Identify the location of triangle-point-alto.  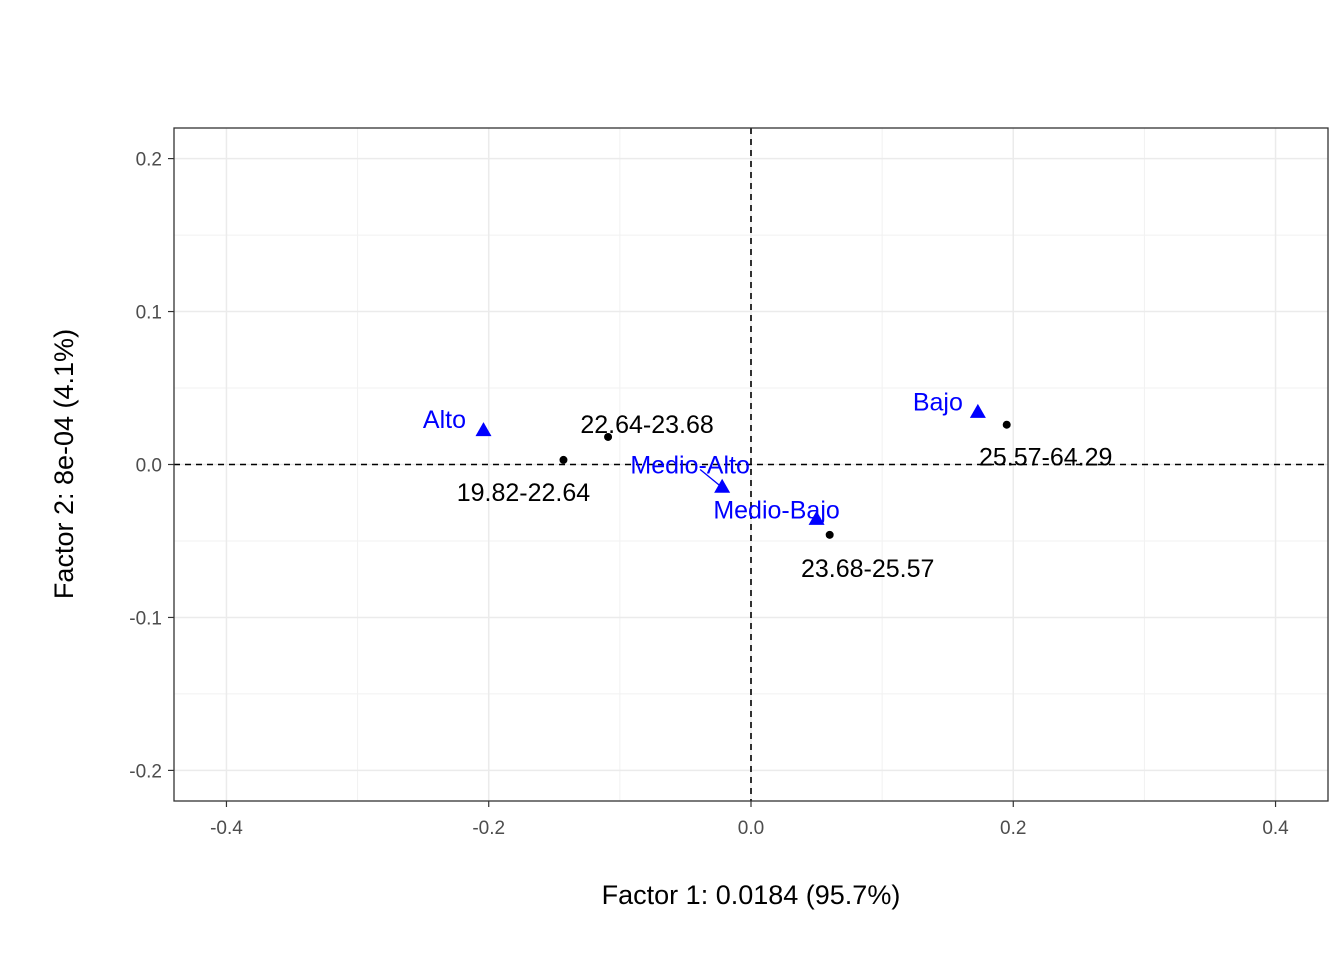
(483, 429).